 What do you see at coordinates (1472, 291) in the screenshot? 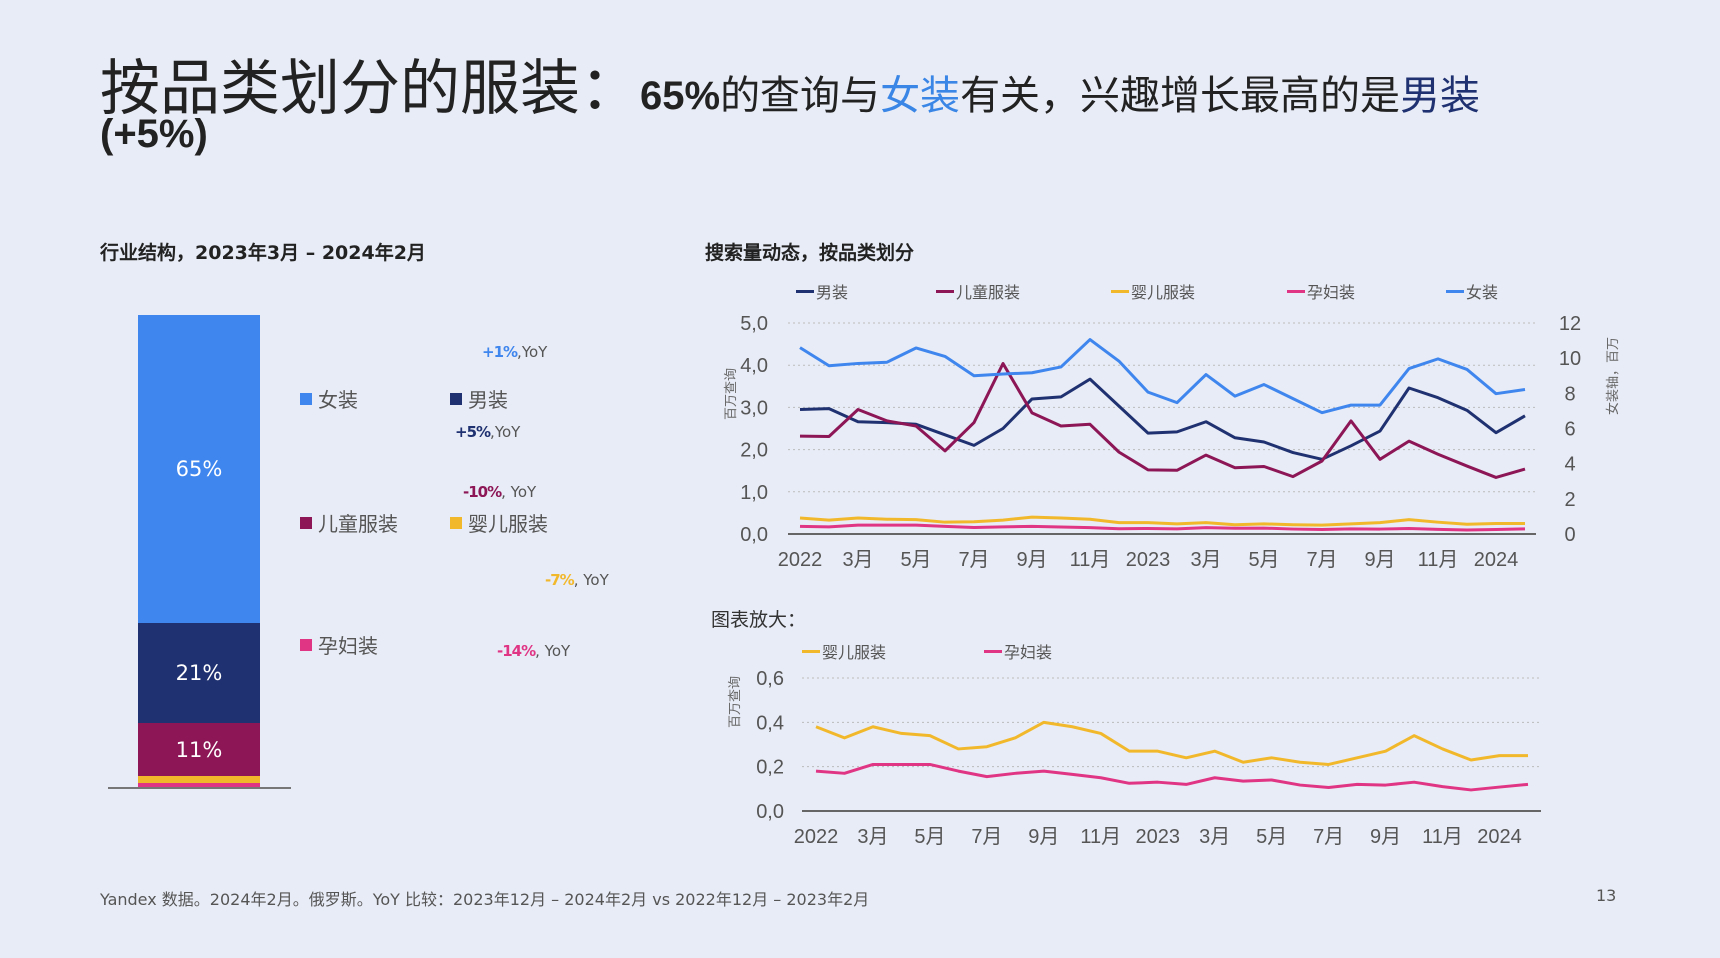
I see `legend-line-women: 女装` at bounding box center [1472, 291].